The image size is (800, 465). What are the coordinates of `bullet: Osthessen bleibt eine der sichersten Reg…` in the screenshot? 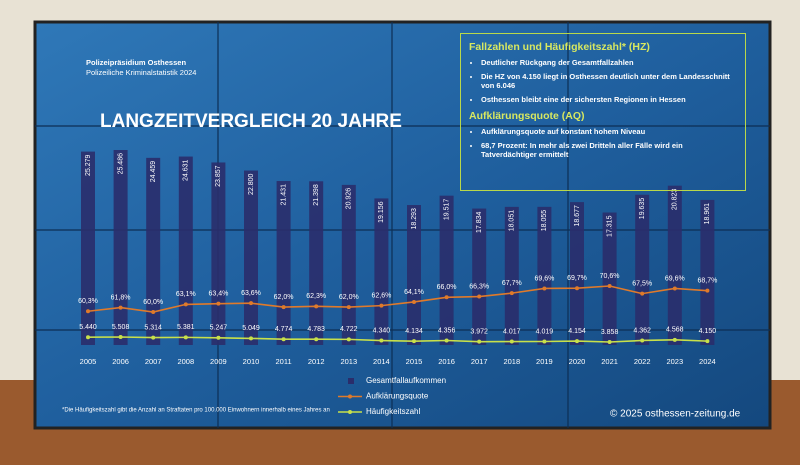 It's located at (609, 99).